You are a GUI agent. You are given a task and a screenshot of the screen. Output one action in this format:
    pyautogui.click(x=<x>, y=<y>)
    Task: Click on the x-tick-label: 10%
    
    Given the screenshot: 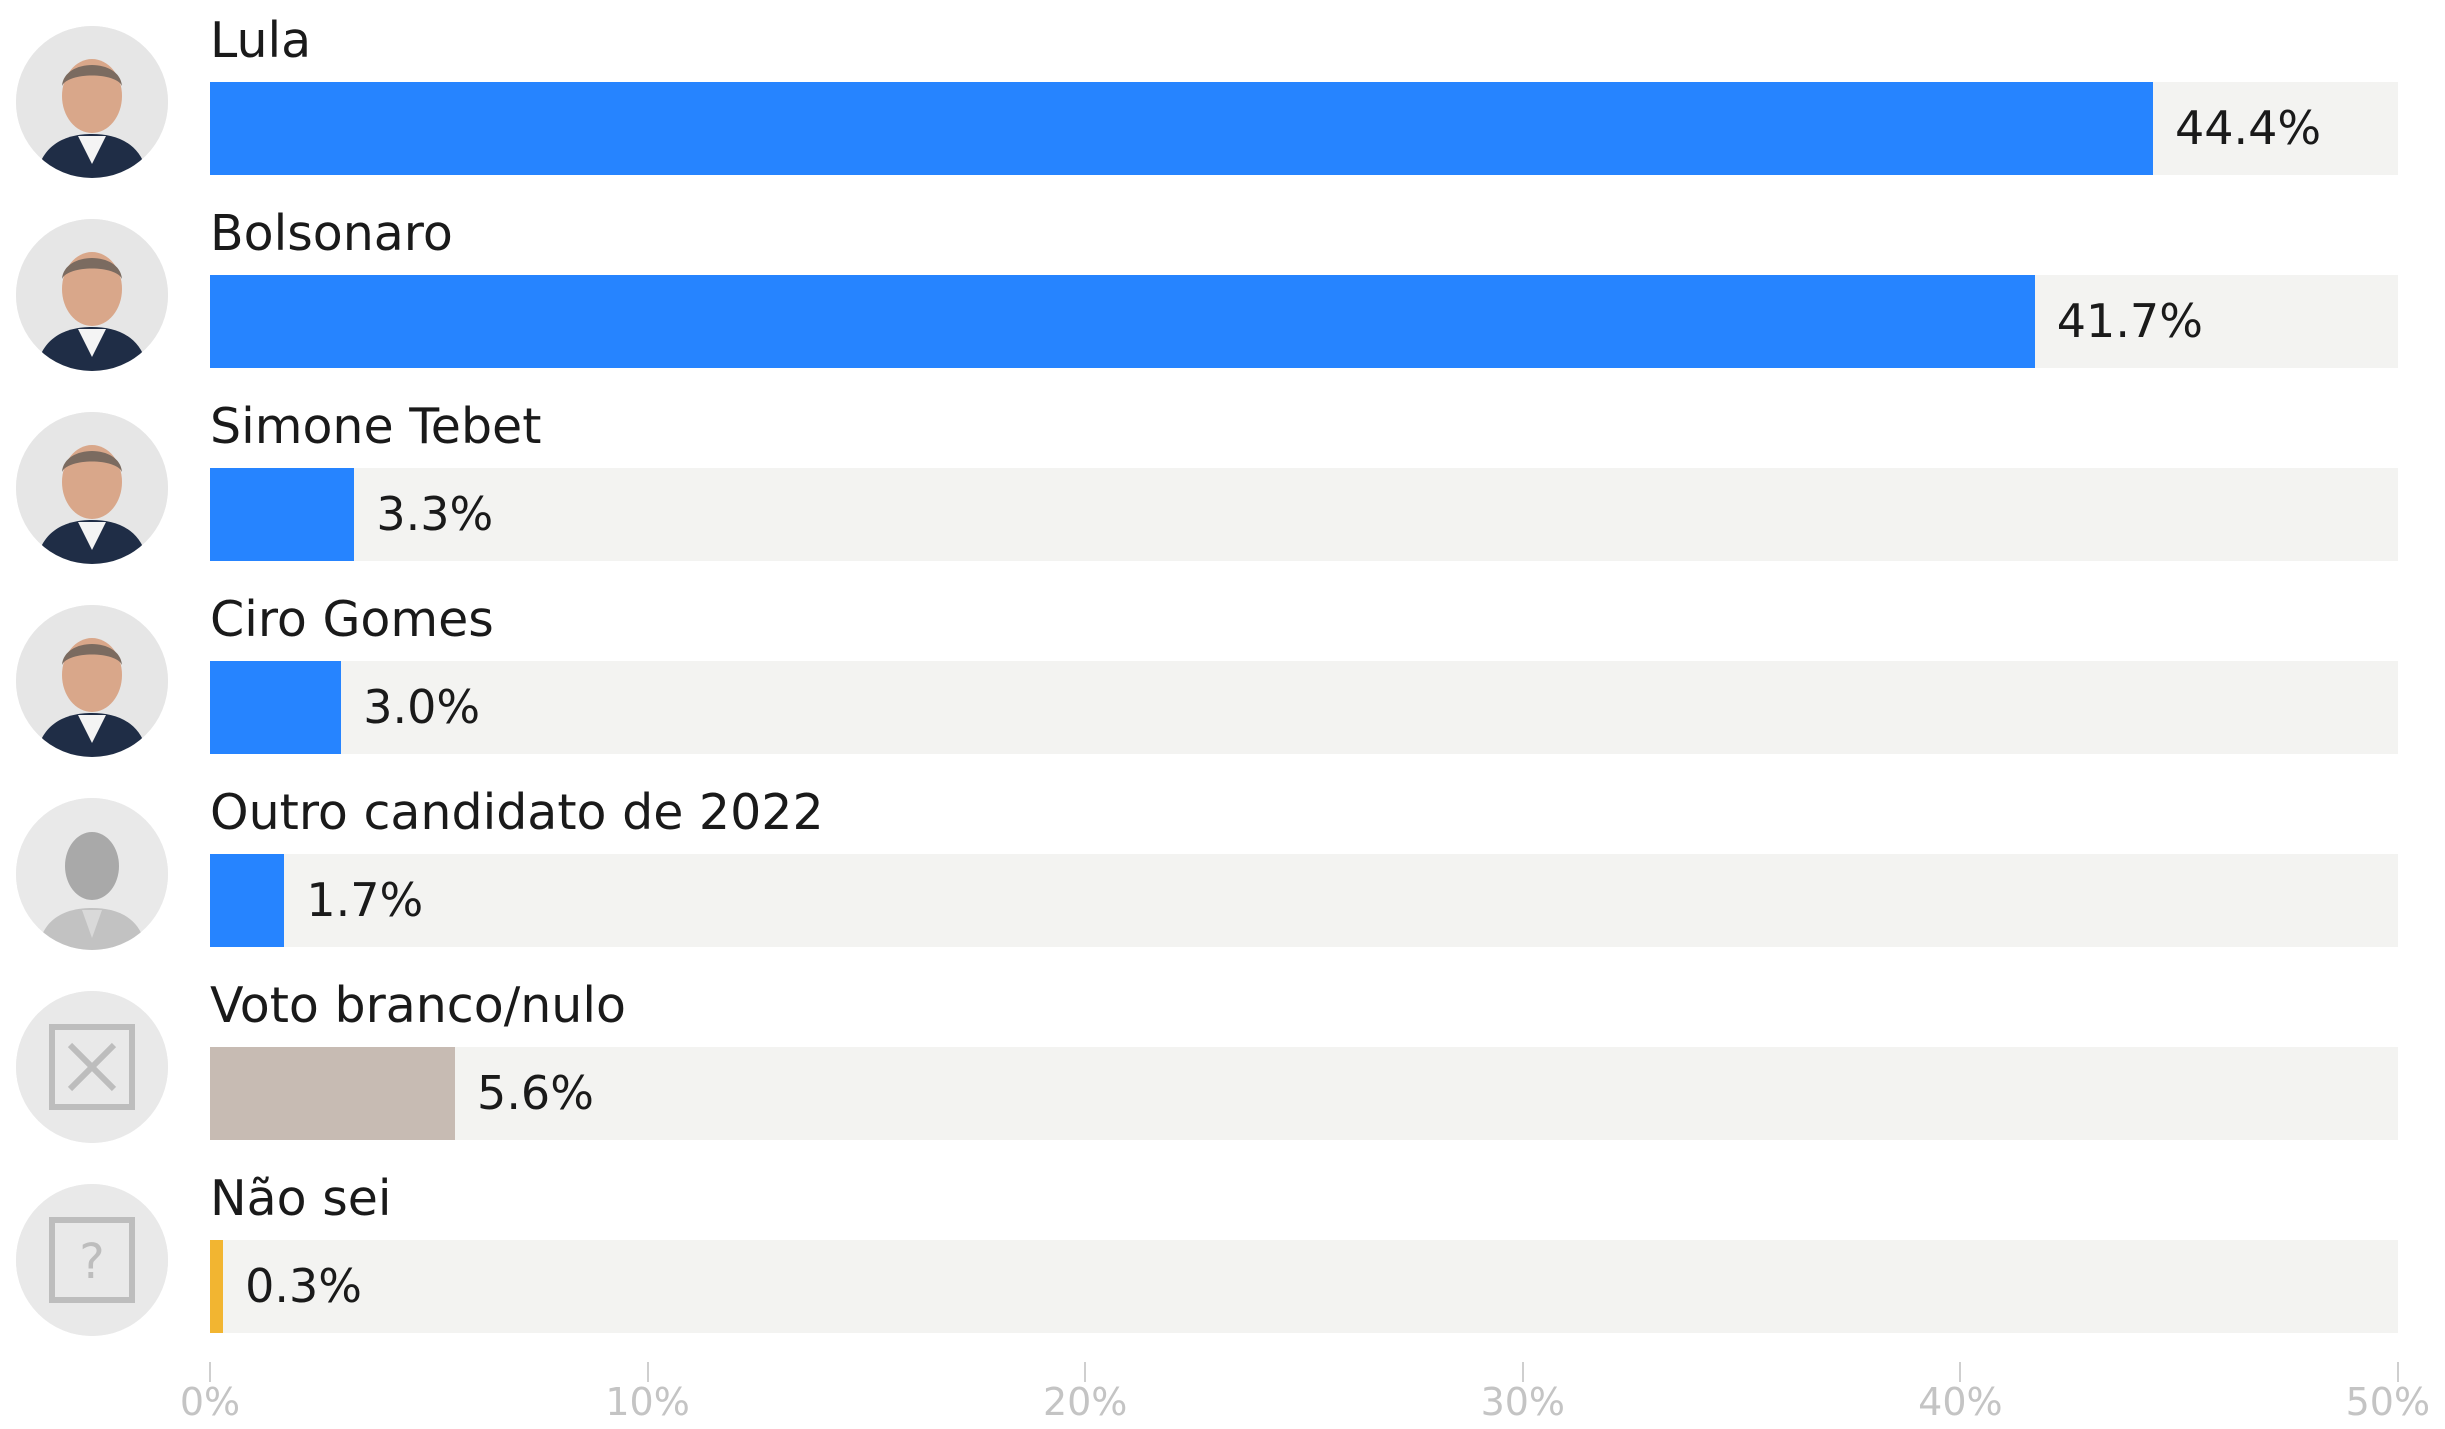 What is the action you would take?
    pyautogui.click(x=647, y=1402)
    